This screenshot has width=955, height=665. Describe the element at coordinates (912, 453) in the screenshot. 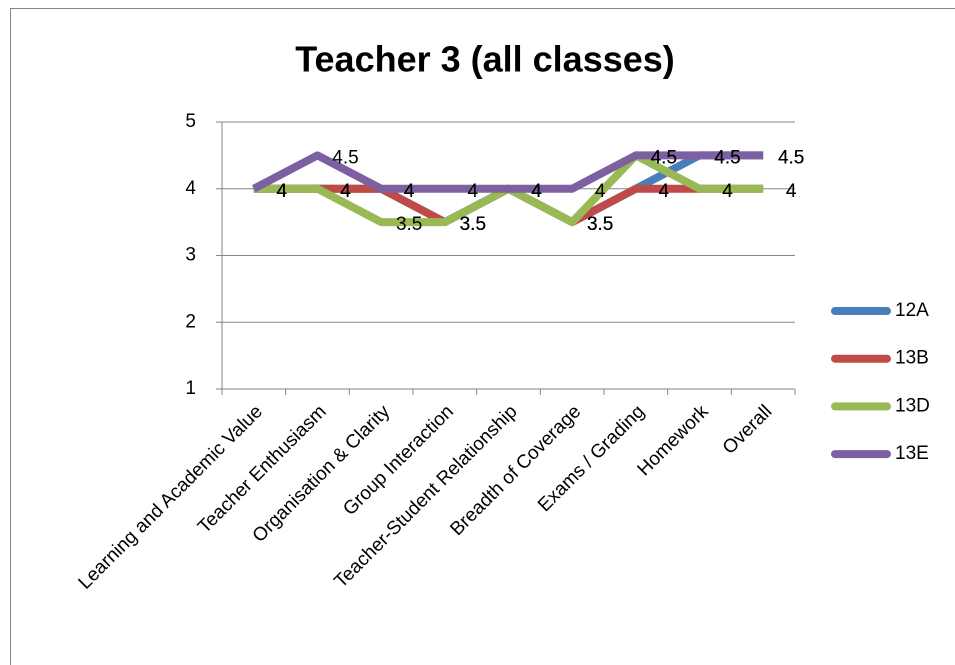

I see `legend-label: 13E` at that location.